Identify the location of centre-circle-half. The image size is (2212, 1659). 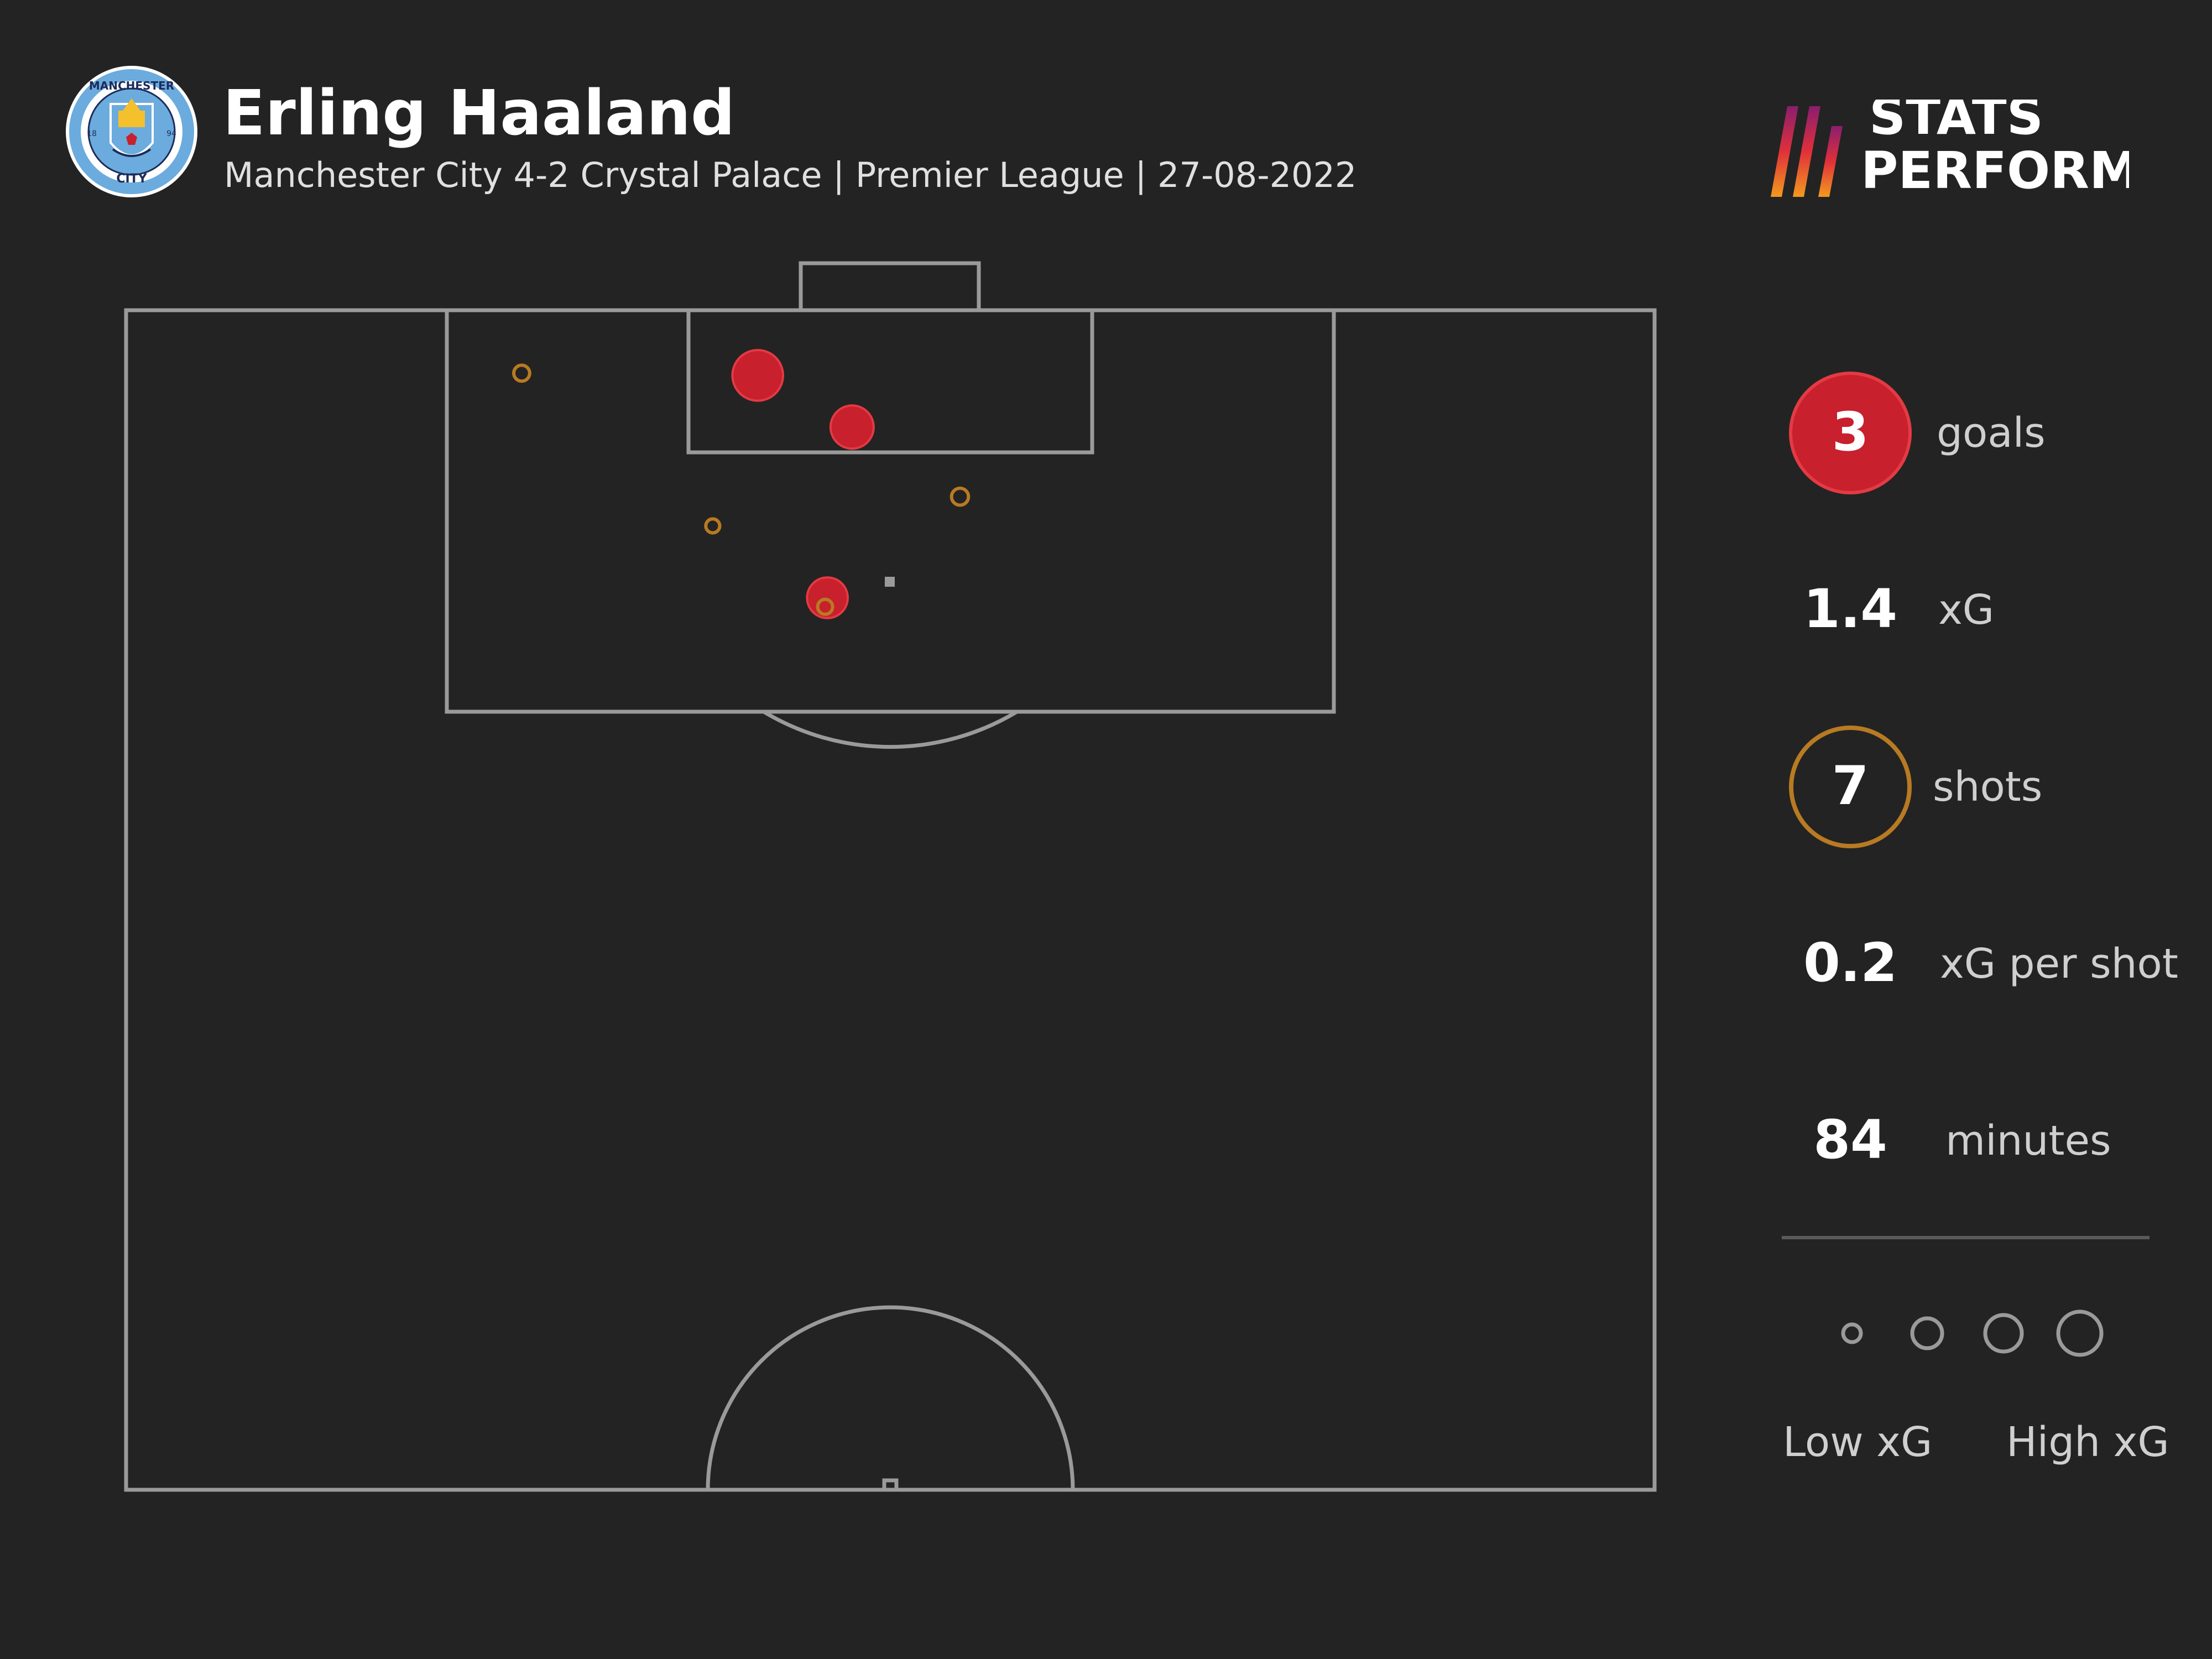
(891, 1398).